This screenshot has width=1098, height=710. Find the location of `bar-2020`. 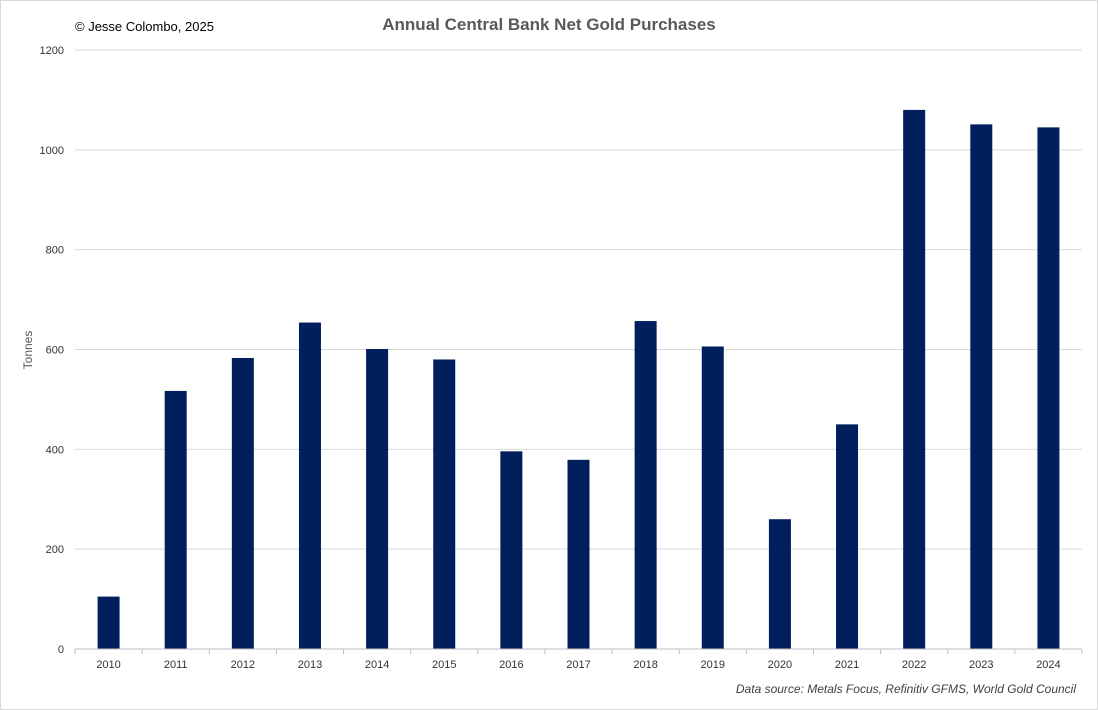

bar-2020 is located at coordinates (779, 584).